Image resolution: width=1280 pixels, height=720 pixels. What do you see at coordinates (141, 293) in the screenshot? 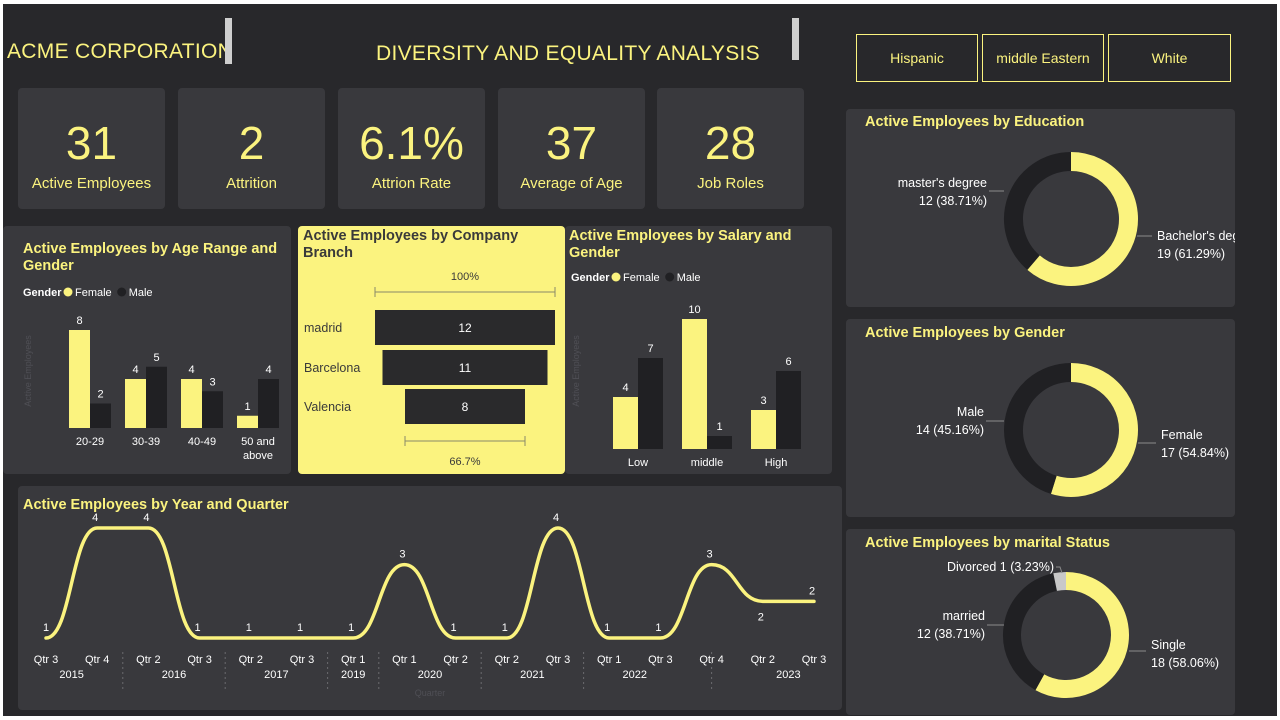
I see `legend-item: Male` at bounding box center [141, 293].